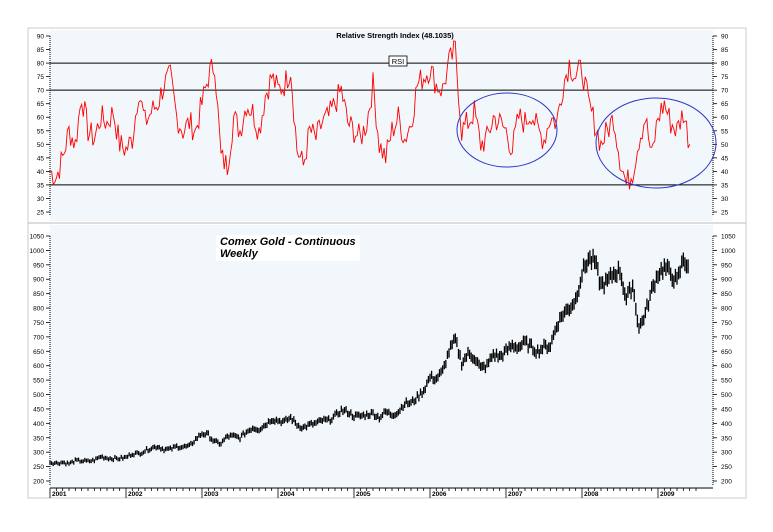  I want to click on y-tick-label-right: 700, so click(726, 337).